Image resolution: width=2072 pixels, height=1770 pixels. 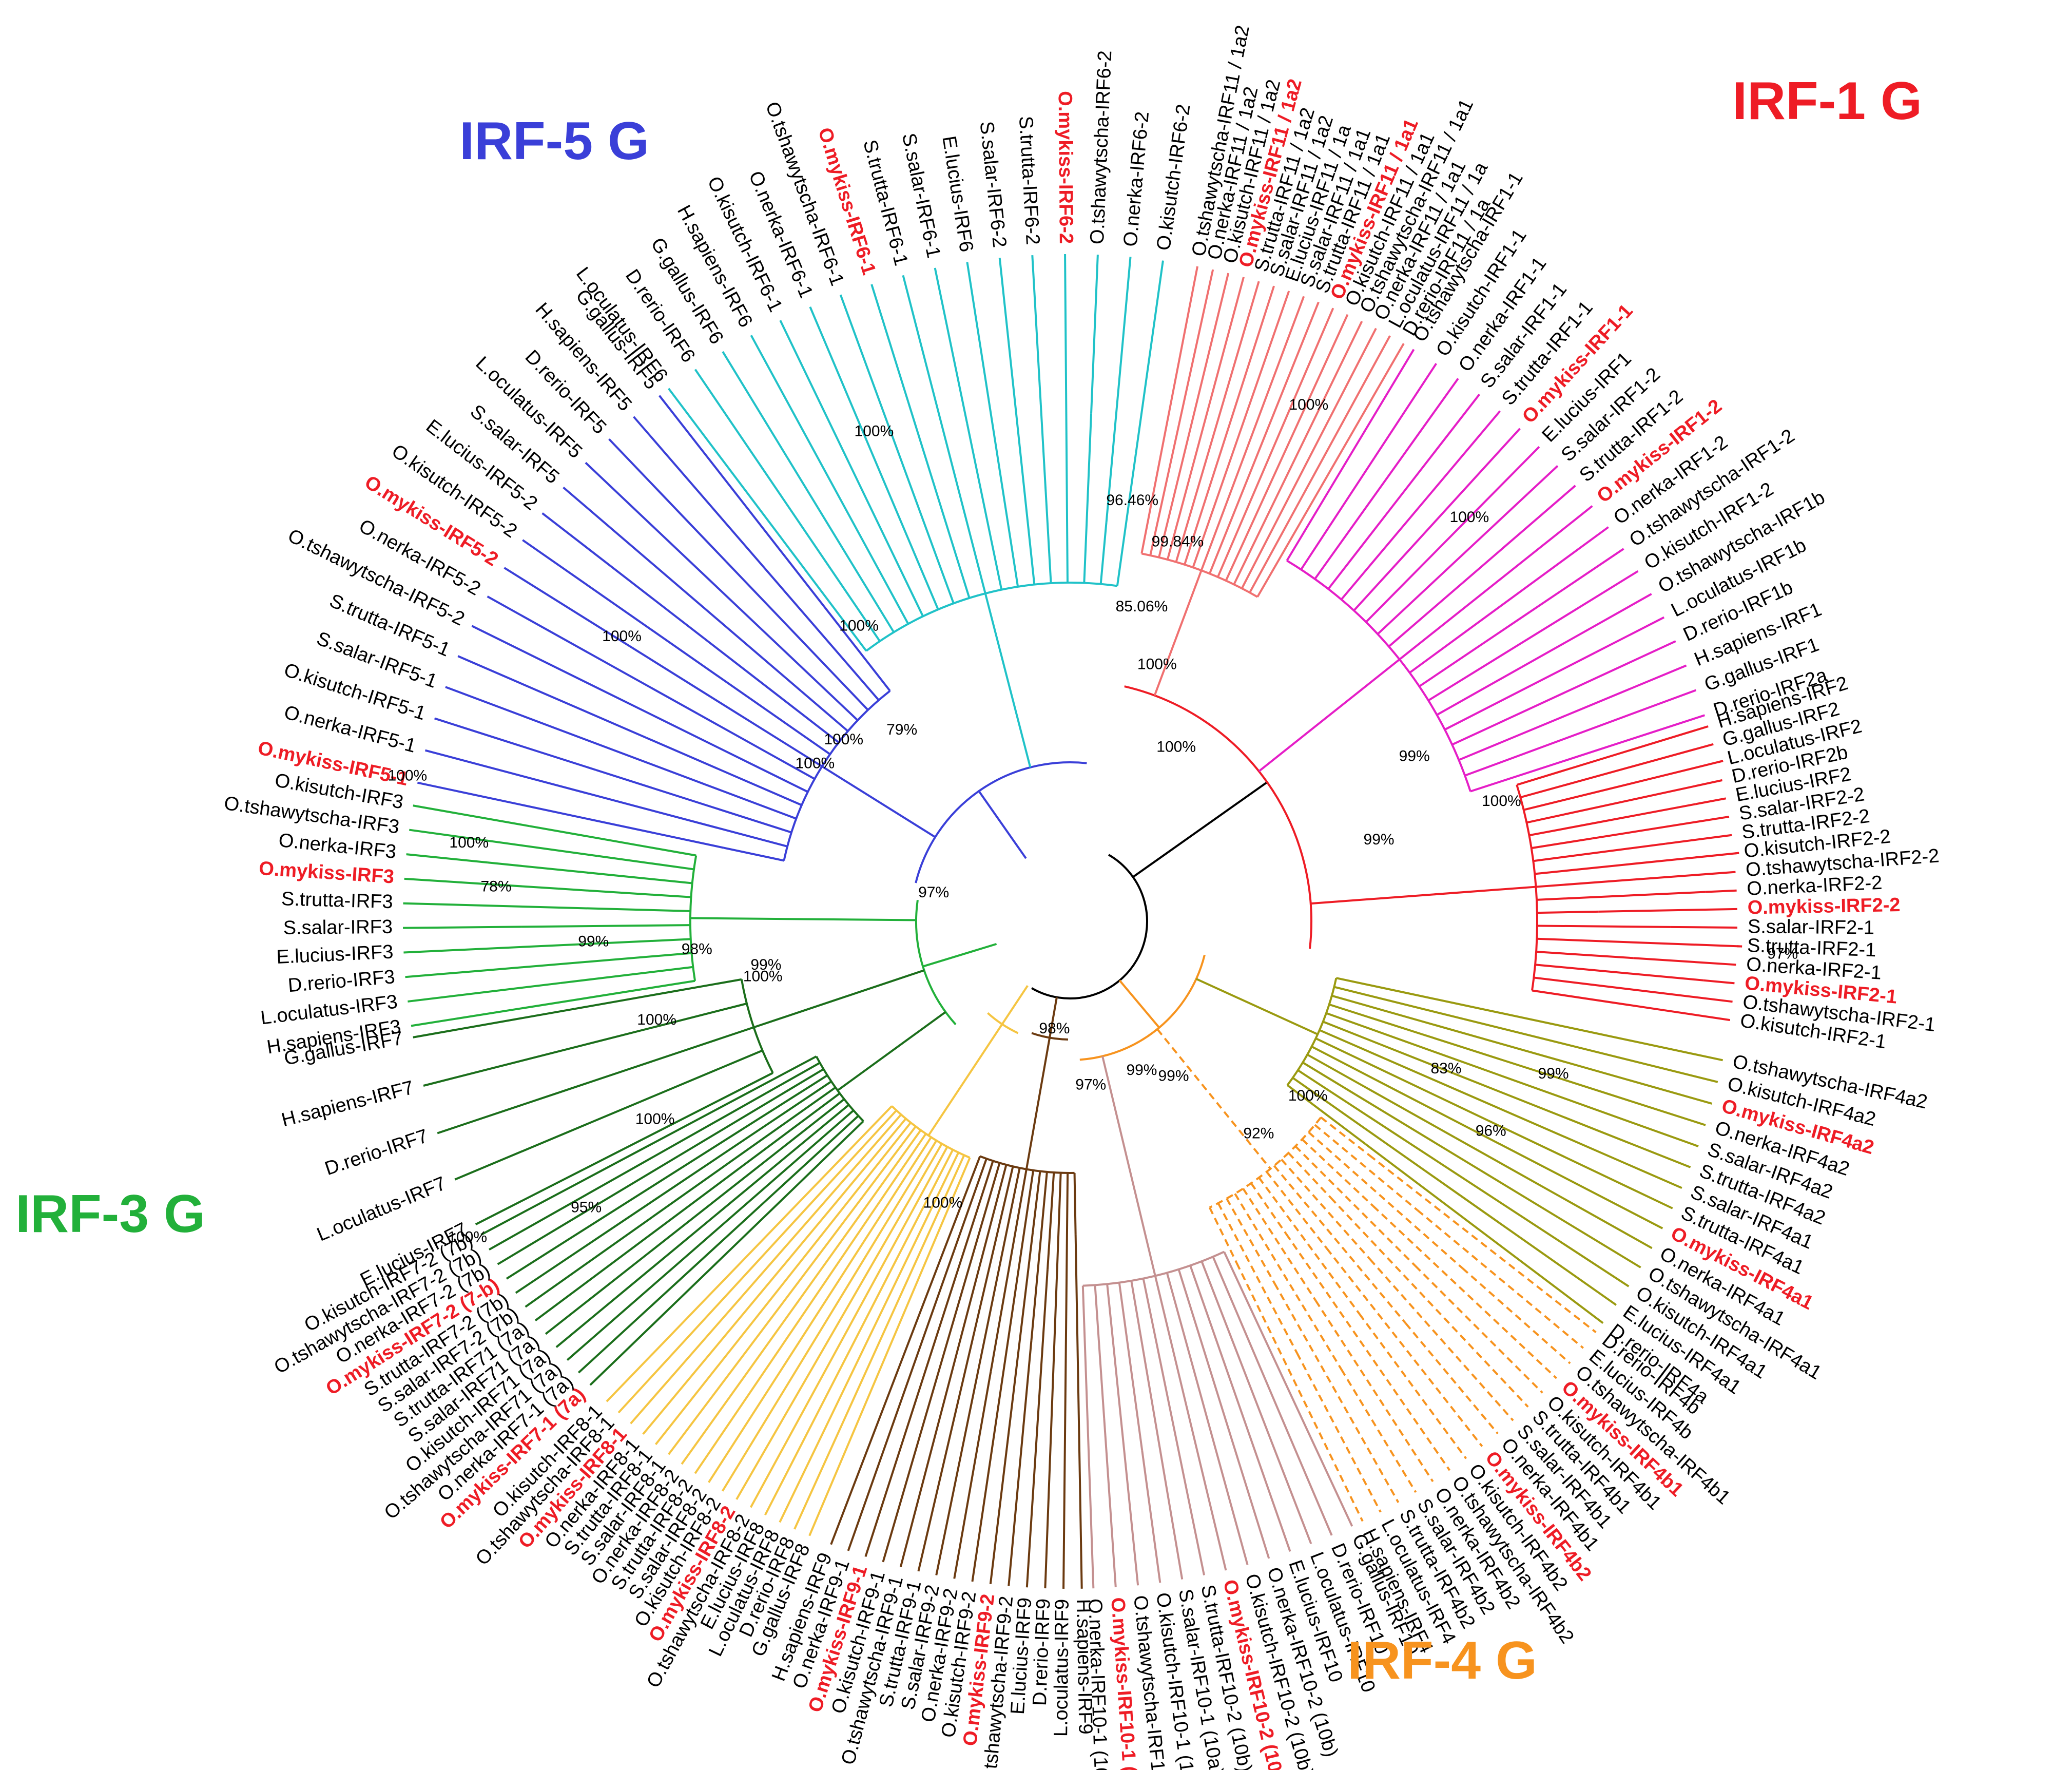 I want to click on group-arc-irf8, so click(x=1003, y=1023).